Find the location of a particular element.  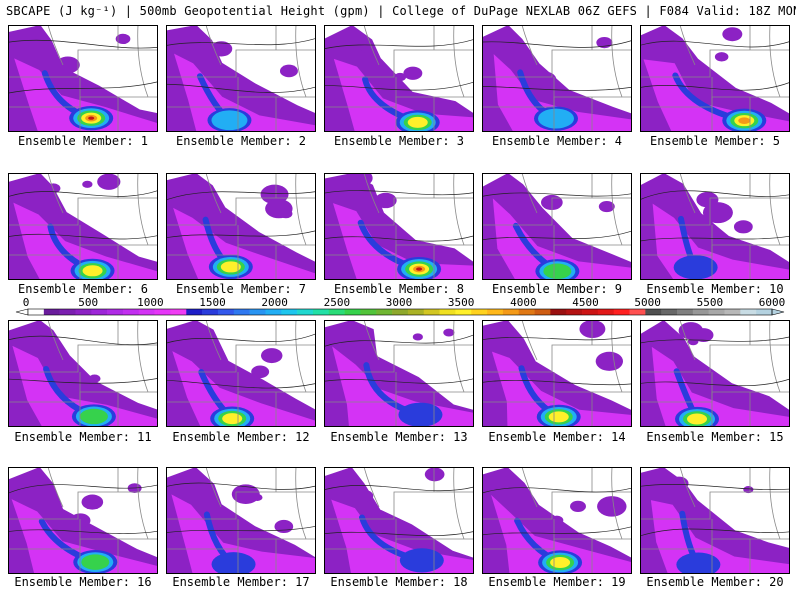

ensemble-member-label: Ensemble Member: 10 is located at coordinates (715, 289).